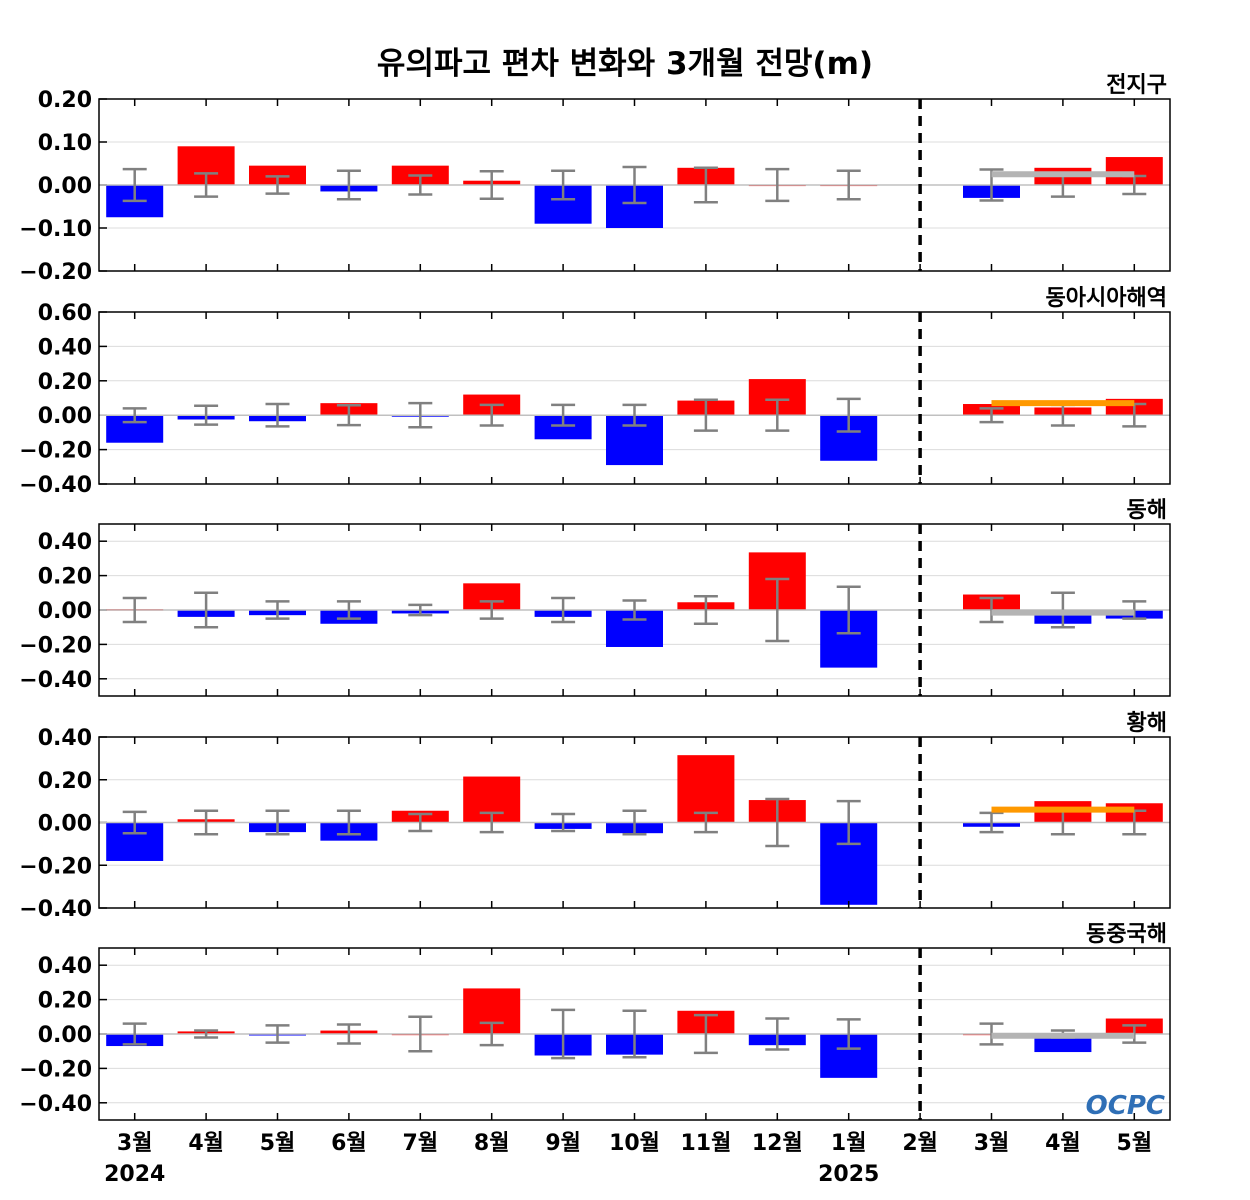 The height and width of the screenshot is (1200, 1250). What do you see at coordinates (634, 1143) in the screenshot?
I see `x-tick-label: 10월` at bounding box center [634, 1143].